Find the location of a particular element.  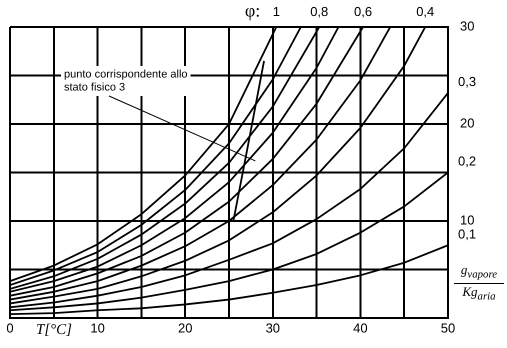

series-label: 0,3 is located at coordinates (467, 82).